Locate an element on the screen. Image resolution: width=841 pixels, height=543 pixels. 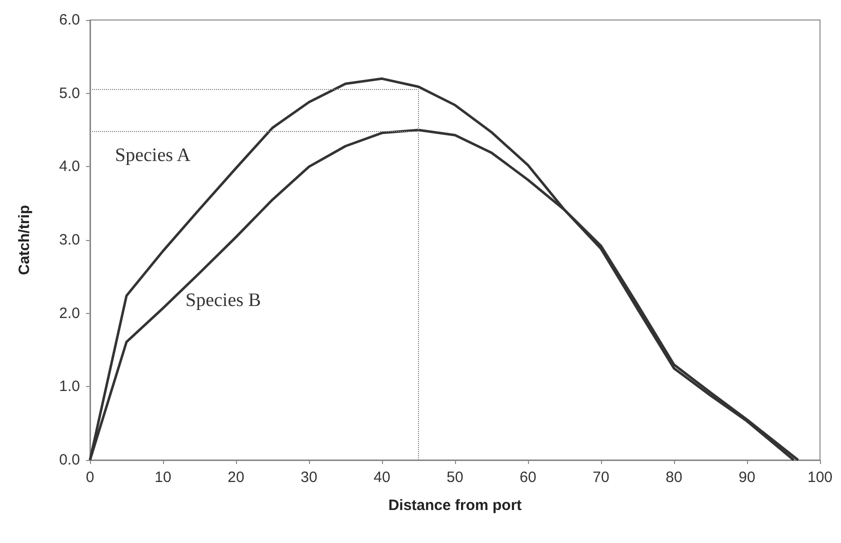
y-tick-label: 3.0 is located at coordinates (69, 240).